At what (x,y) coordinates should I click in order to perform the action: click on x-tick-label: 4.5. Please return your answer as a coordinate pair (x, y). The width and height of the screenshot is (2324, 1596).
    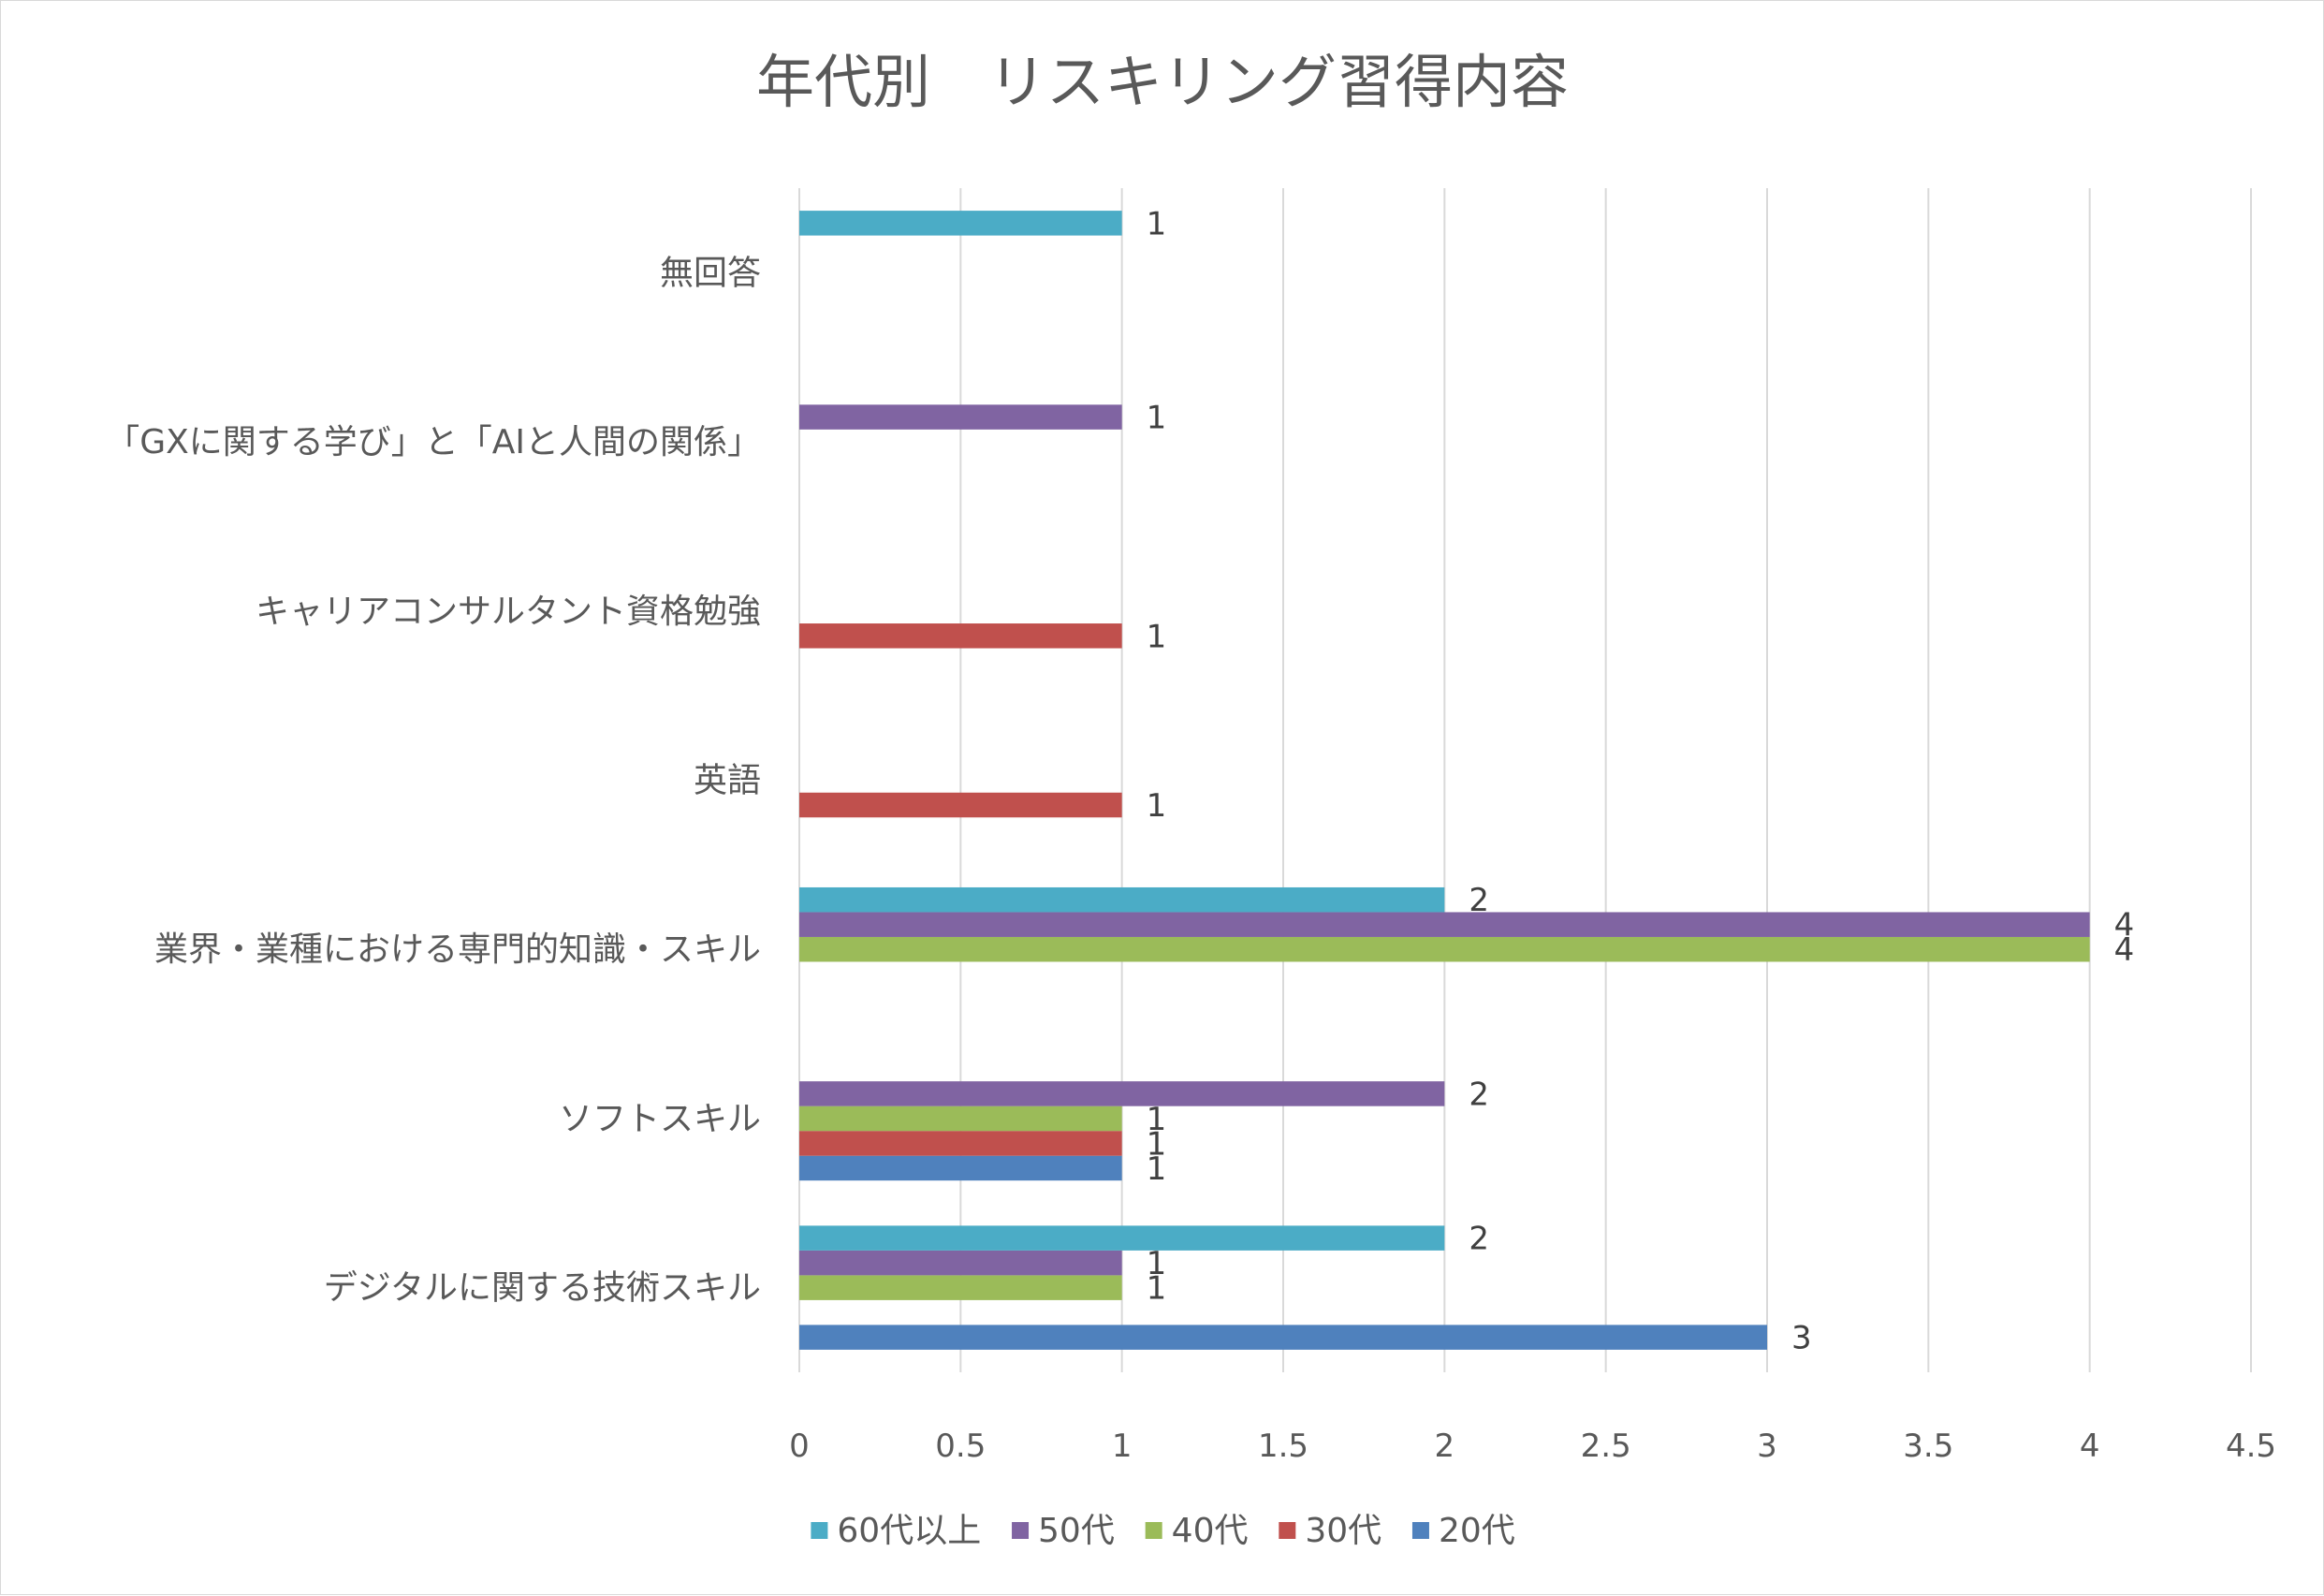
    Looking at the image, I should click on (2251, 1446).